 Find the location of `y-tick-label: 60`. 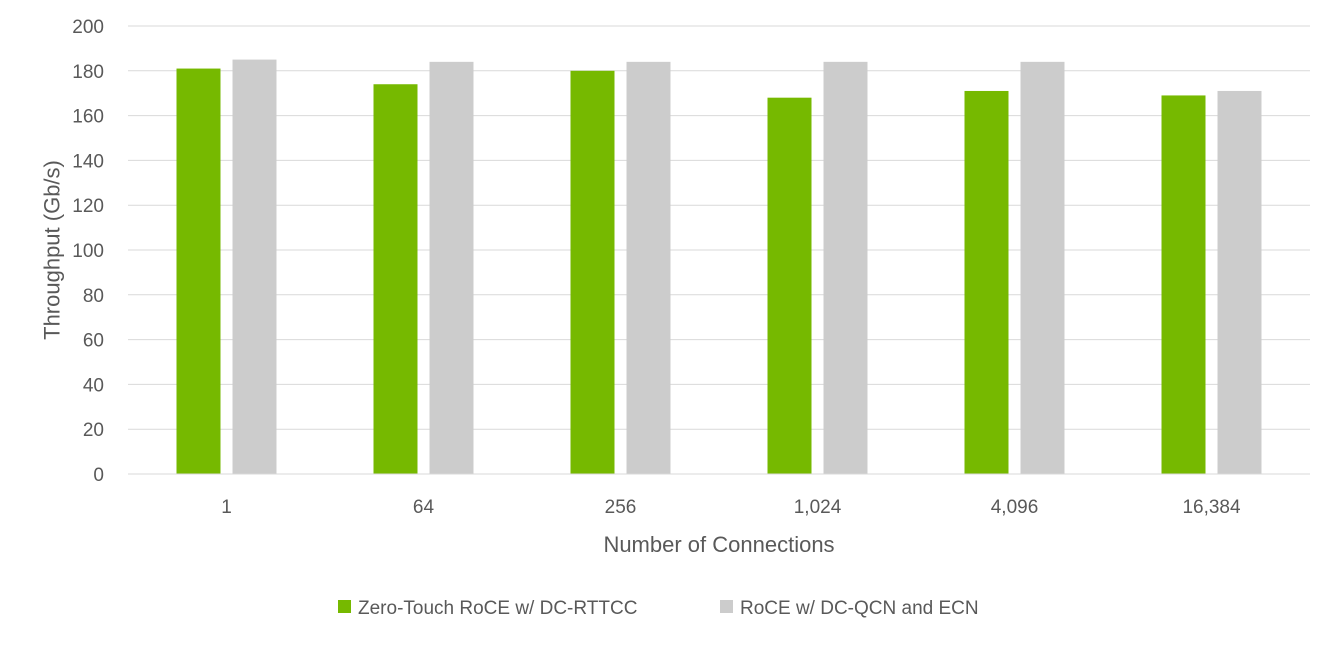

y-tick-label: 60 is located at coordinates (93, 341).